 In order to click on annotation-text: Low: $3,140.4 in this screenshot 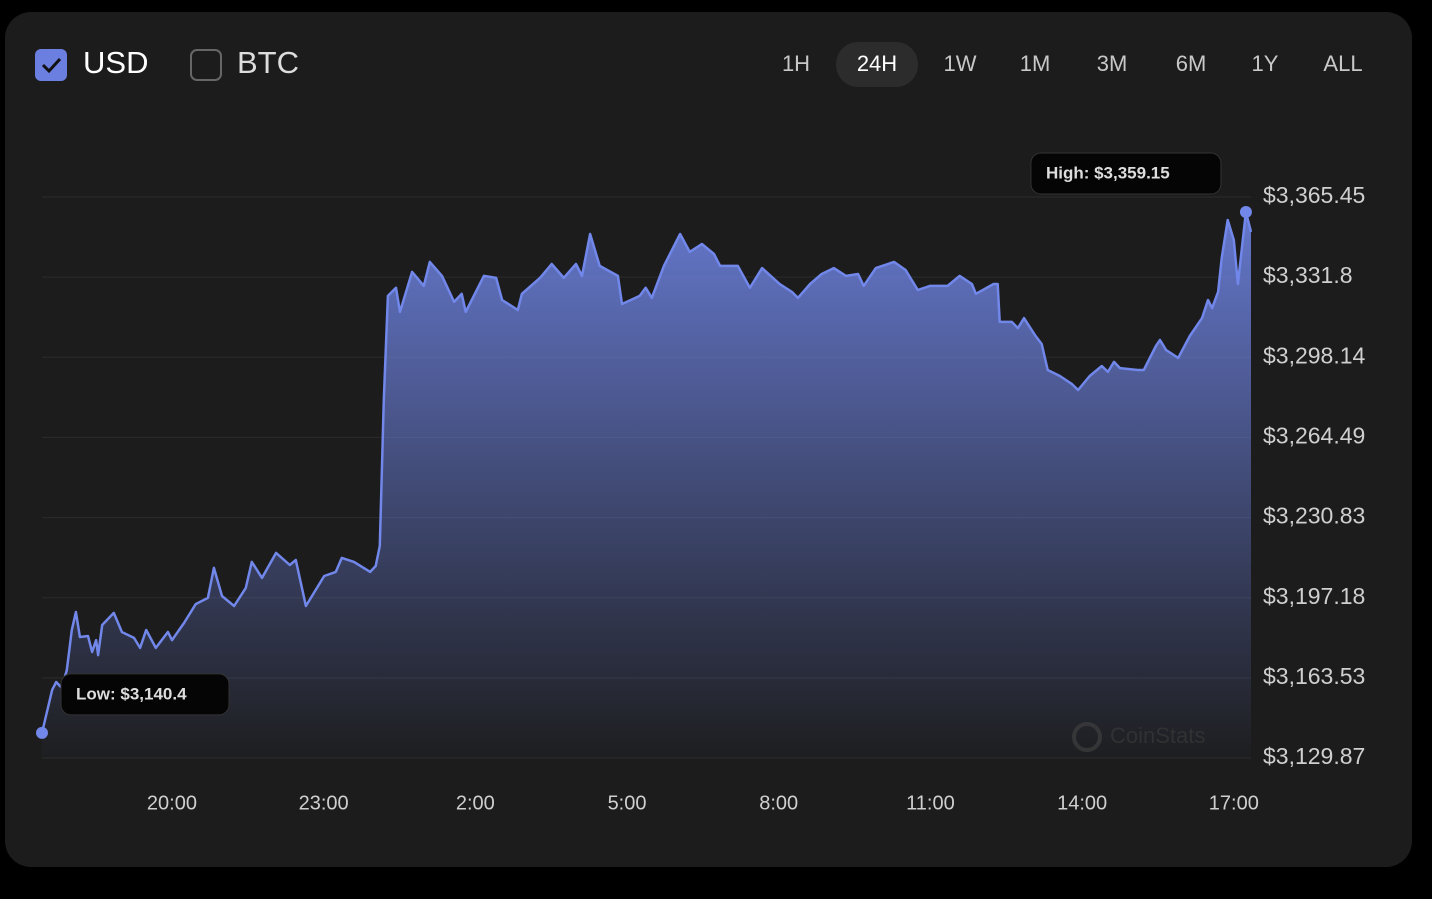, I will do `click(131, 693)`.